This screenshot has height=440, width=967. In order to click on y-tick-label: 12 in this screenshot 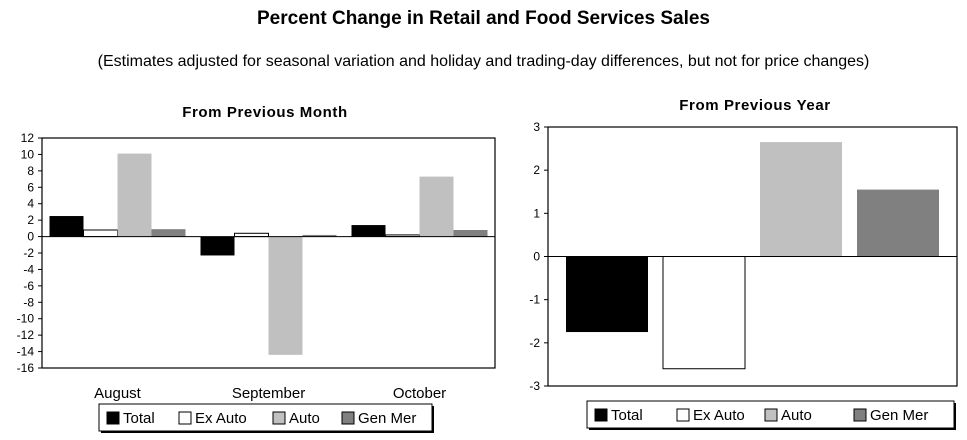, I will do `click(28, 138)`.